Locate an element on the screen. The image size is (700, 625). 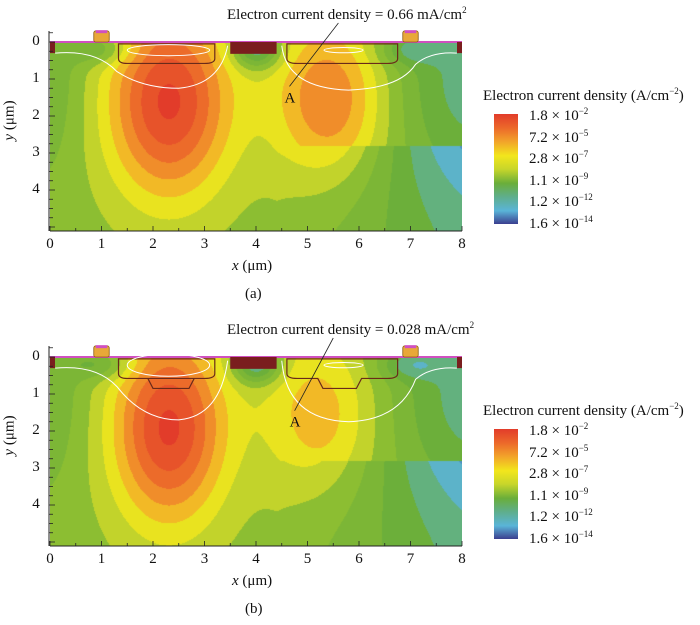
annotation-sup: 2 is located at coordinates (464, 10).